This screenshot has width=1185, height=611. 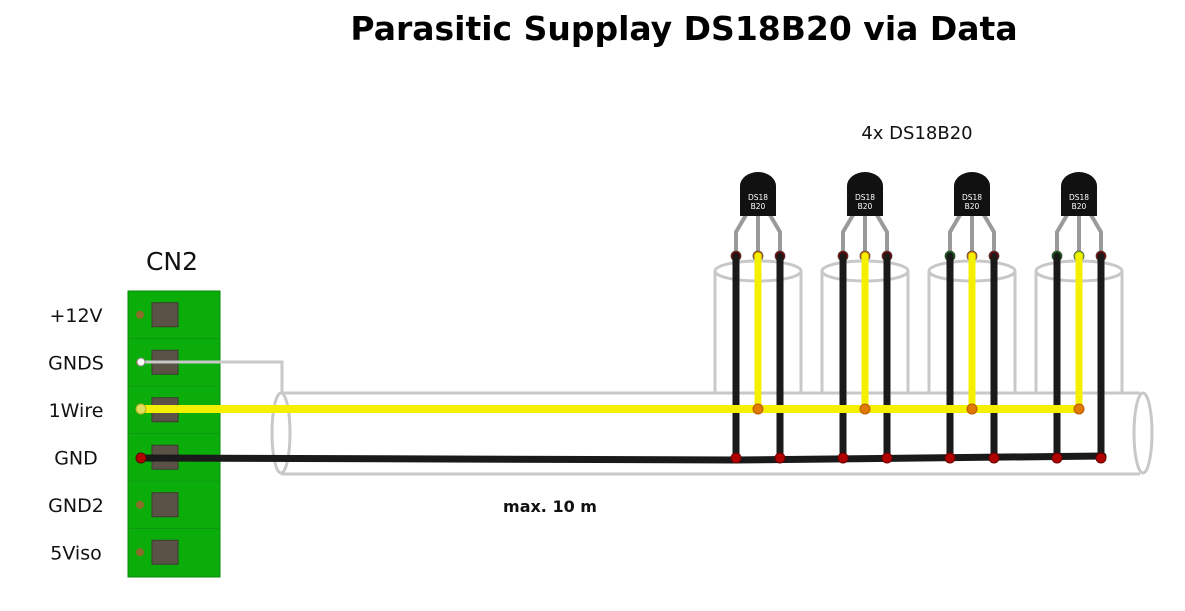 I want to click on sensor-count-label: 4x DS18B20, so click(x=916, y=133).